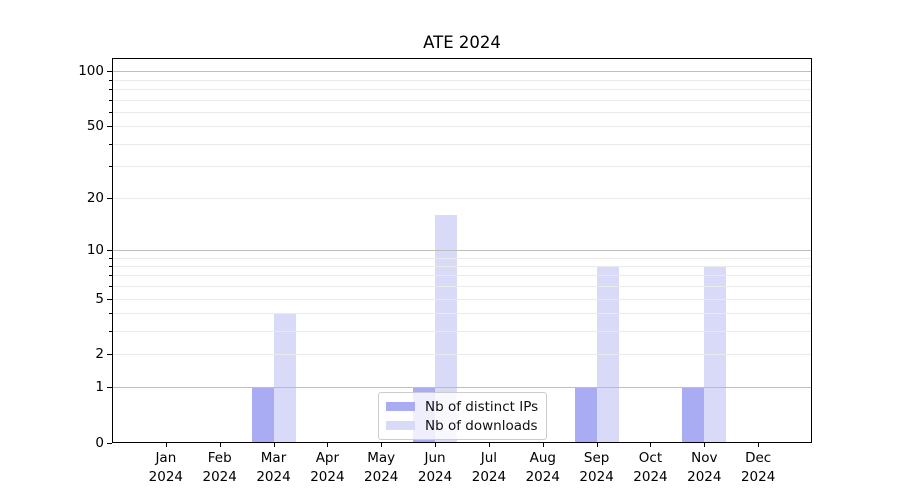  What do you see at coordinates (482, 406) in the screenshot?
I see `legend-label-distinct-ips: Nb of distinct IPs` at bounding box center [482, 406].